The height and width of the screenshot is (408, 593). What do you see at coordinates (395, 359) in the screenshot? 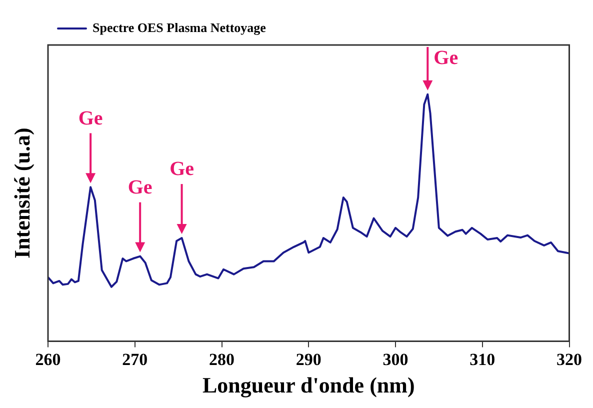
I see `x-tick-label: 300` at bounding box center [395, 359].